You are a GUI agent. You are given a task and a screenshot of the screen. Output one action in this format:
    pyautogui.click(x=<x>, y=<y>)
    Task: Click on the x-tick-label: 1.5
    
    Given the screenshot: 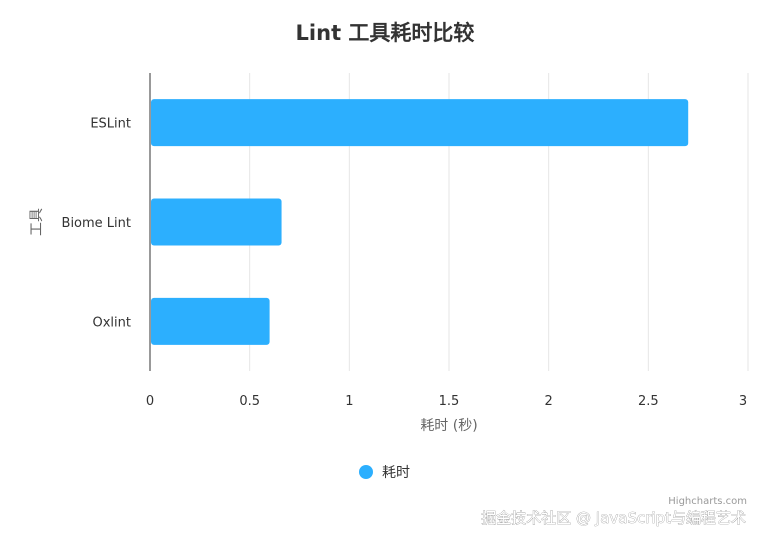 What is the action you would take?
    pyautogui.click(x=449, y=401)
    